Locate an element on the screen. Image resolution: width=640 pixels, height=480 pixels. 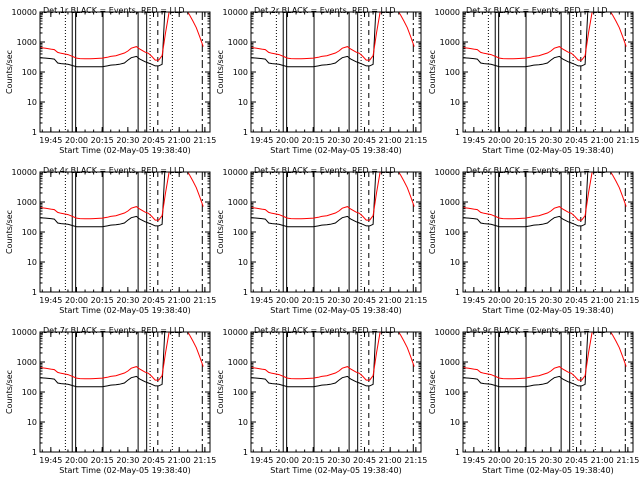
panel-title: Det 9r BLACK = Events, RED = LLD is located at coordinates (537, 330).